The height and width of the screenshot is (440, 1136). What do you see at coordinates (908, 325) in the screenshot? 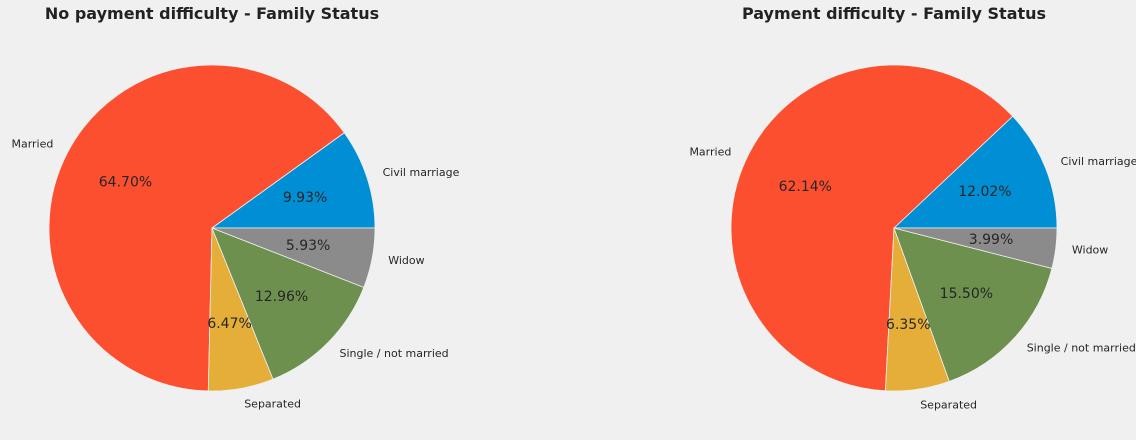
I see `slice-percent-separated: 6.35%` at bounding box center [908, 325].